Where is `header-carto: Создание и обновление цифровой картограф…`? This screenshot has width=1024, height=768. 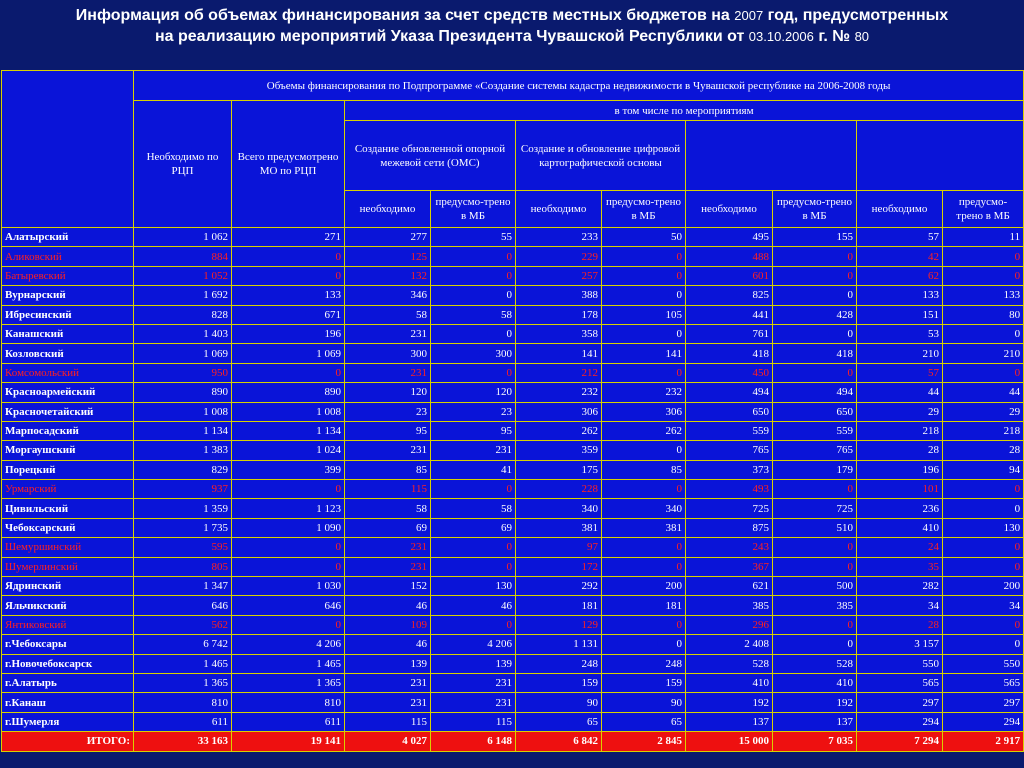 header-carto: Создание и обновление цифровой картограф… is located at coordinates (600, 155).